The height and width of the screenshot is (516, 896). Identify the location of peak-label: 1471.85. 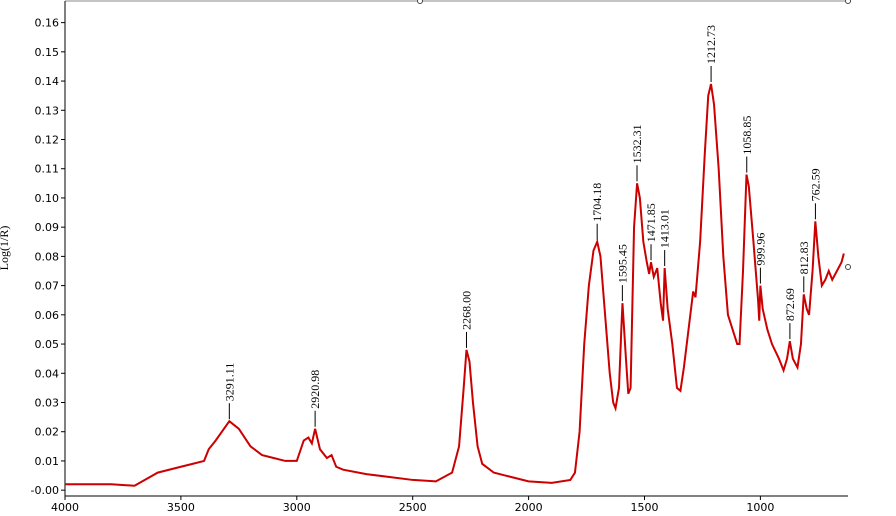
(651, 222).